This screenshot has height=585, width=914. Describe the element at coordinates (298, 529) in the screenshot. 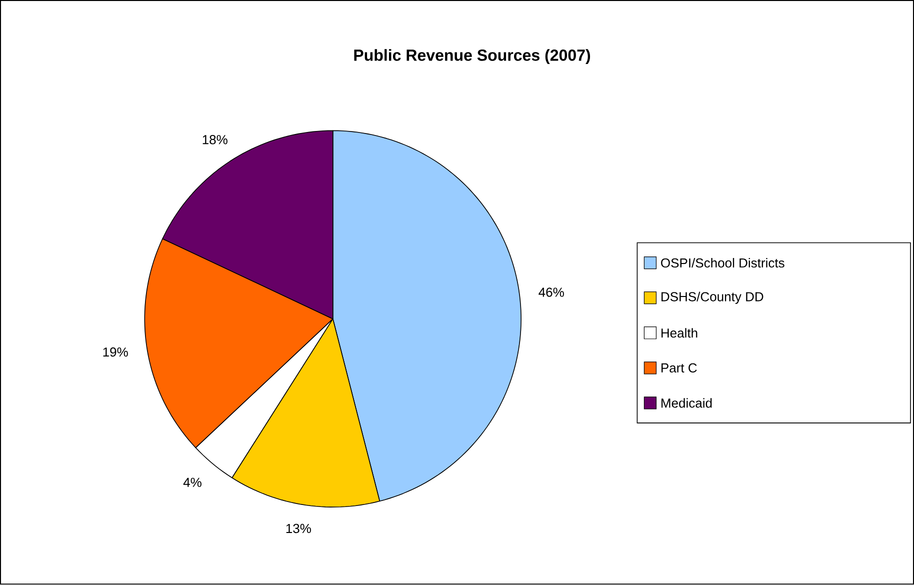

I see `data-label: 13%` at that location.